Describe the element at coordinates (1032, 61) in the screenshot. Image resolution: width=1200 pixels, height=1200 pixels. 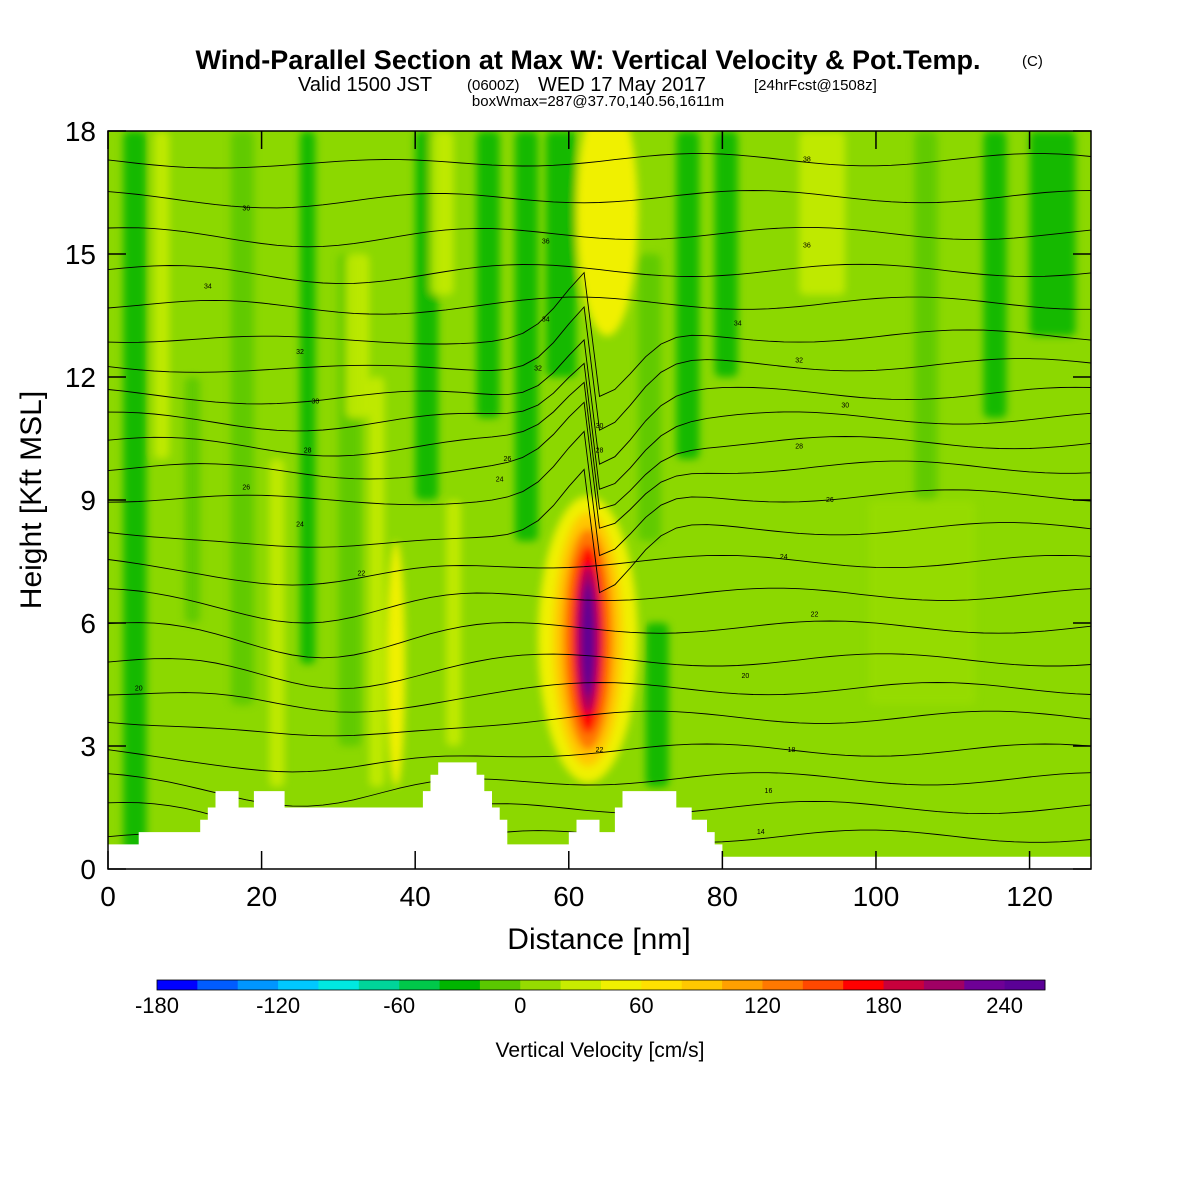
I see `copyright-mark: (C)` at that location.